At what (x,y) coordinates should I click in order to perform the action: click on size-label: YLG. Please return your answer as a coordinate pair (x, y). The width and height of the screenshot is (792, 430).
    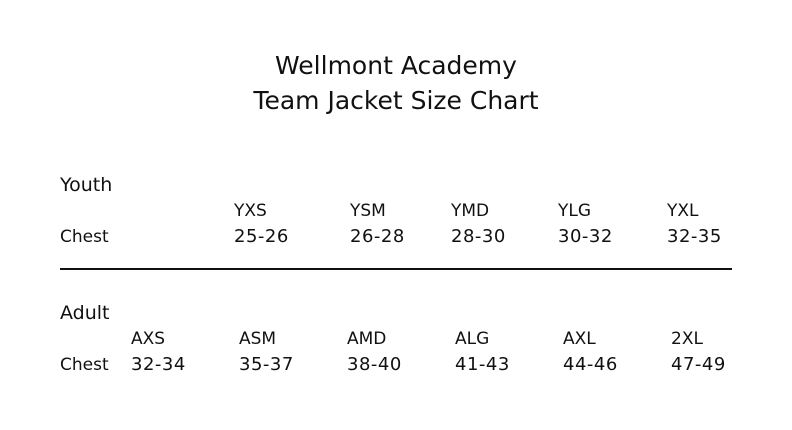
    Looking at the image, I should click on (575, 211).